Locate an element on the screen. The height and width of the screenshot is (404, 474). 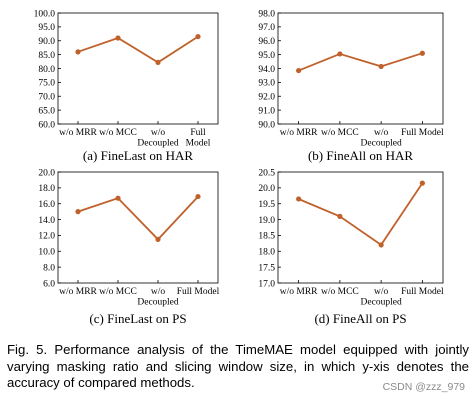
y-tick-label: 19.5 is located at coordinates (266, 205).